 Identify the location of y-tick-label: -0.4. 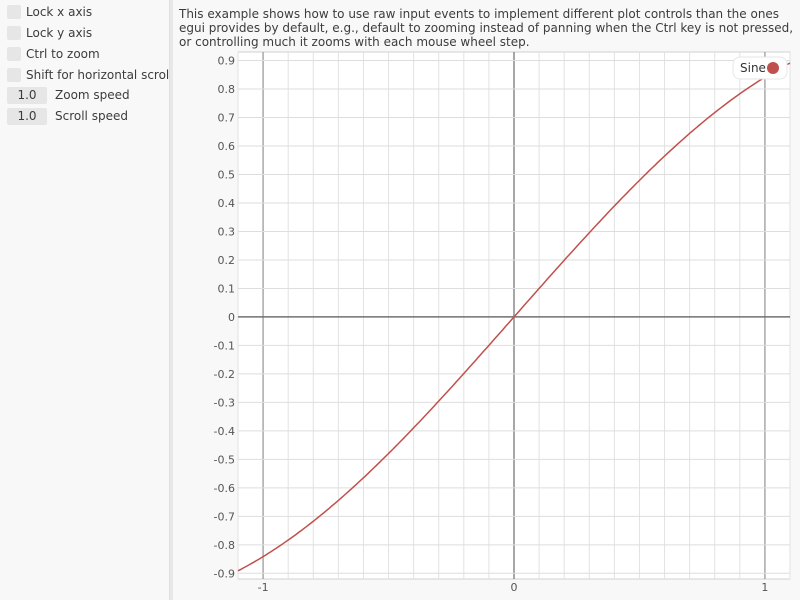
(224, 431).